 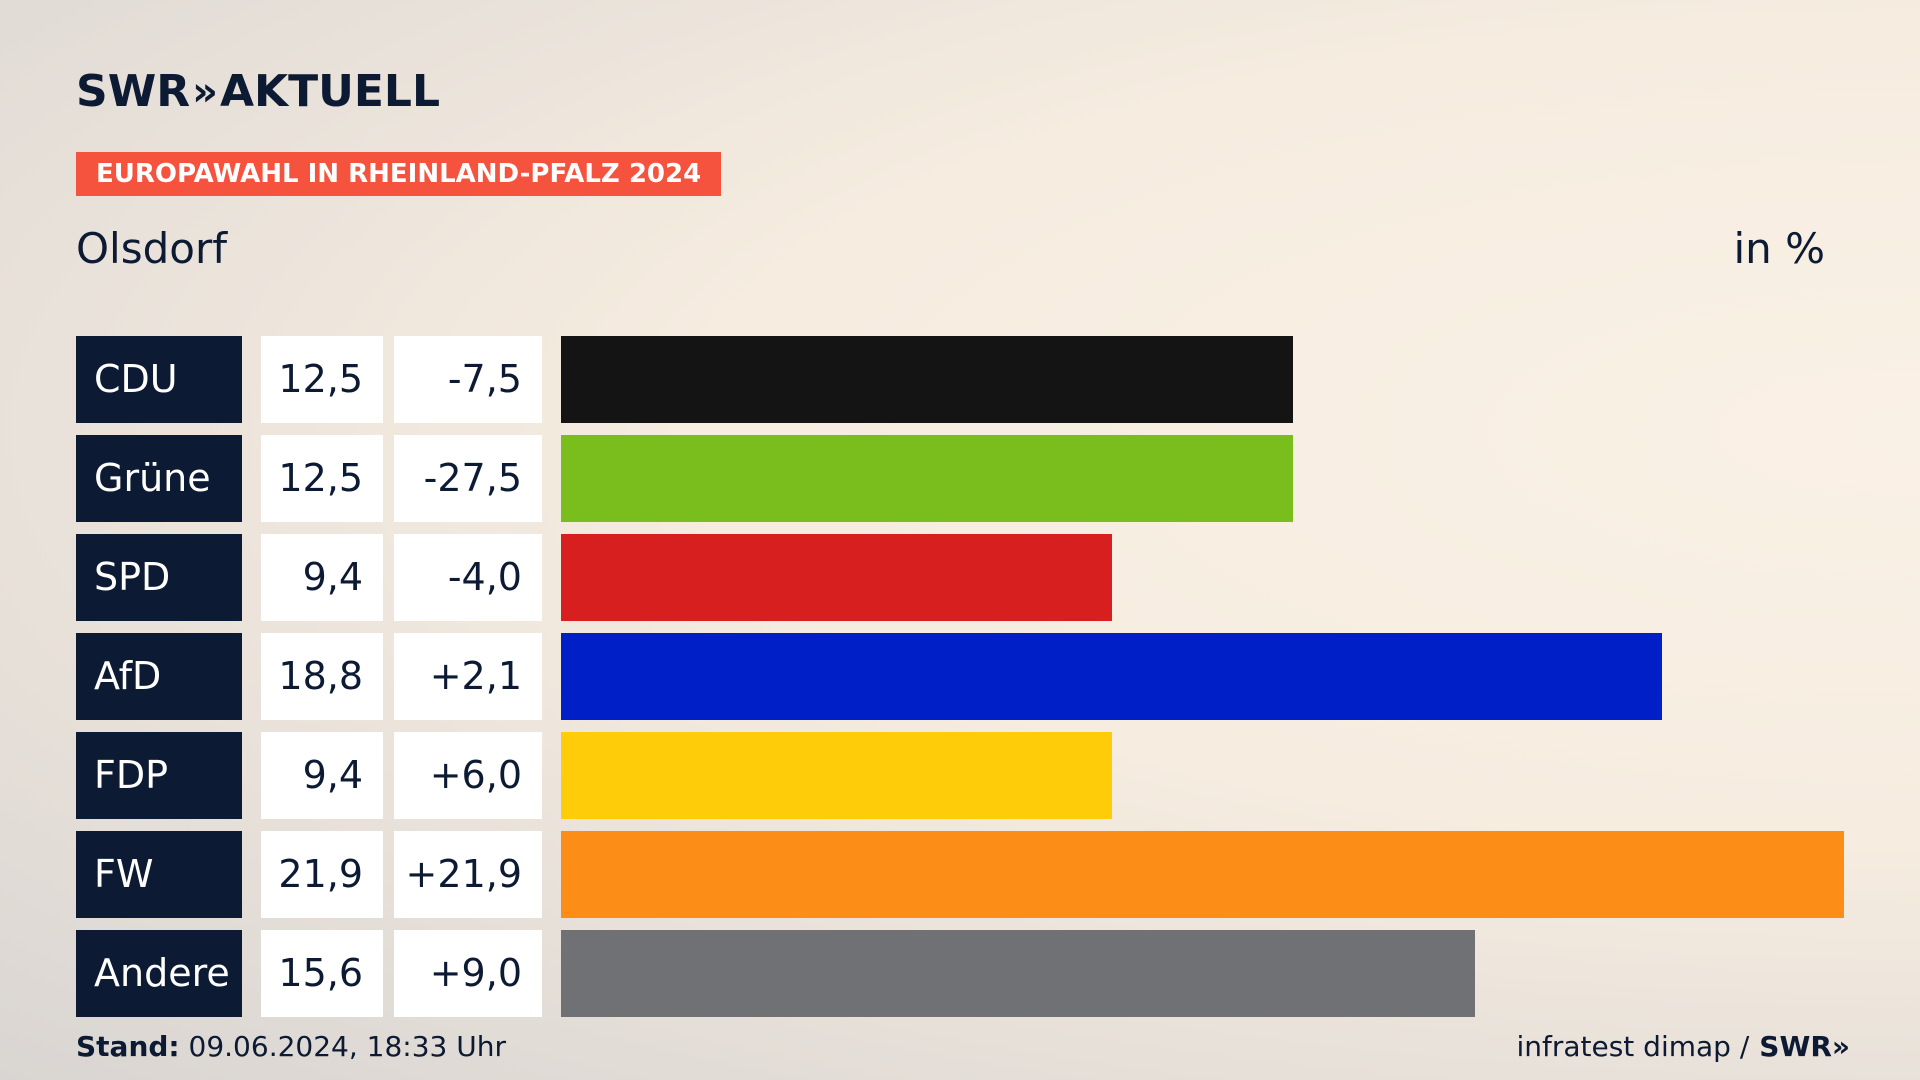 I want to click on stand-value: 09.06.2024, 18:33 Uhr, so click(x=347, y=1046).